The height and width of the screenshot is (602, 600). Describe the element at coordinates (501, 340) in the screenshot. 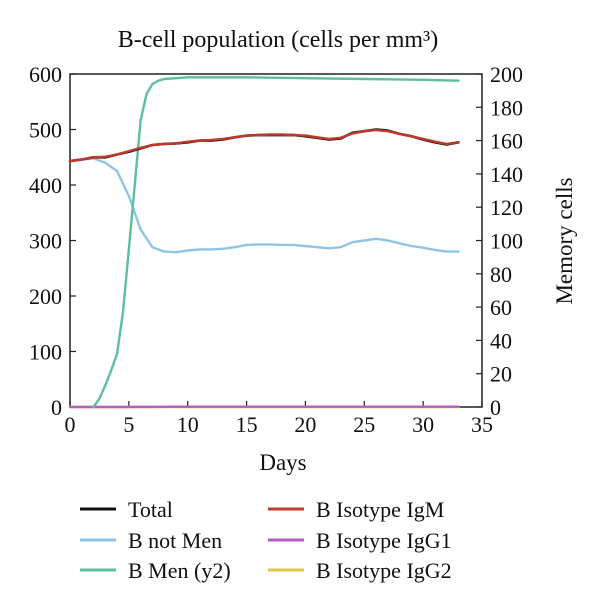

I see `y2-tick-label-2: 40` at that location.